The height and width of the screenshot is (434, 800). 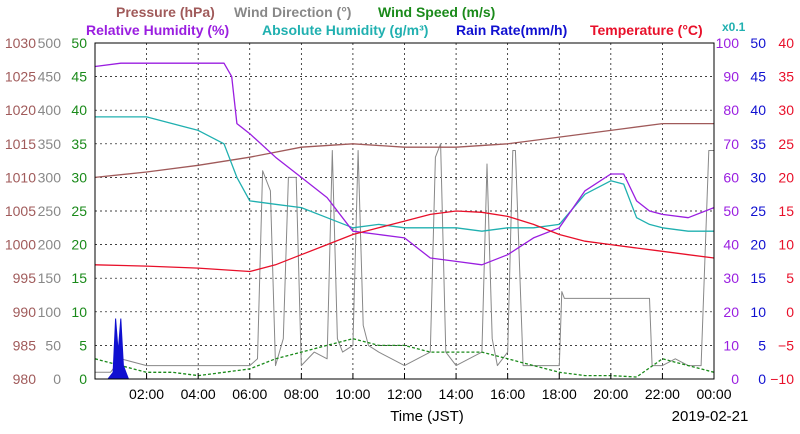 What do you see at coordinates (758, 43) in the screenshot?
I see `rain-rate-tick: 50` at bounding box center [758, 43].